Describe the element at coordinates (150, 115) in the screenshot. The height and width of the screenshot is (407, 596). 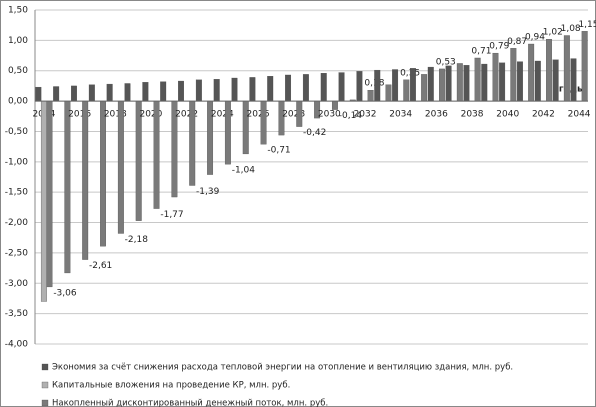
I see `x-tick-label: 2020` at that location.